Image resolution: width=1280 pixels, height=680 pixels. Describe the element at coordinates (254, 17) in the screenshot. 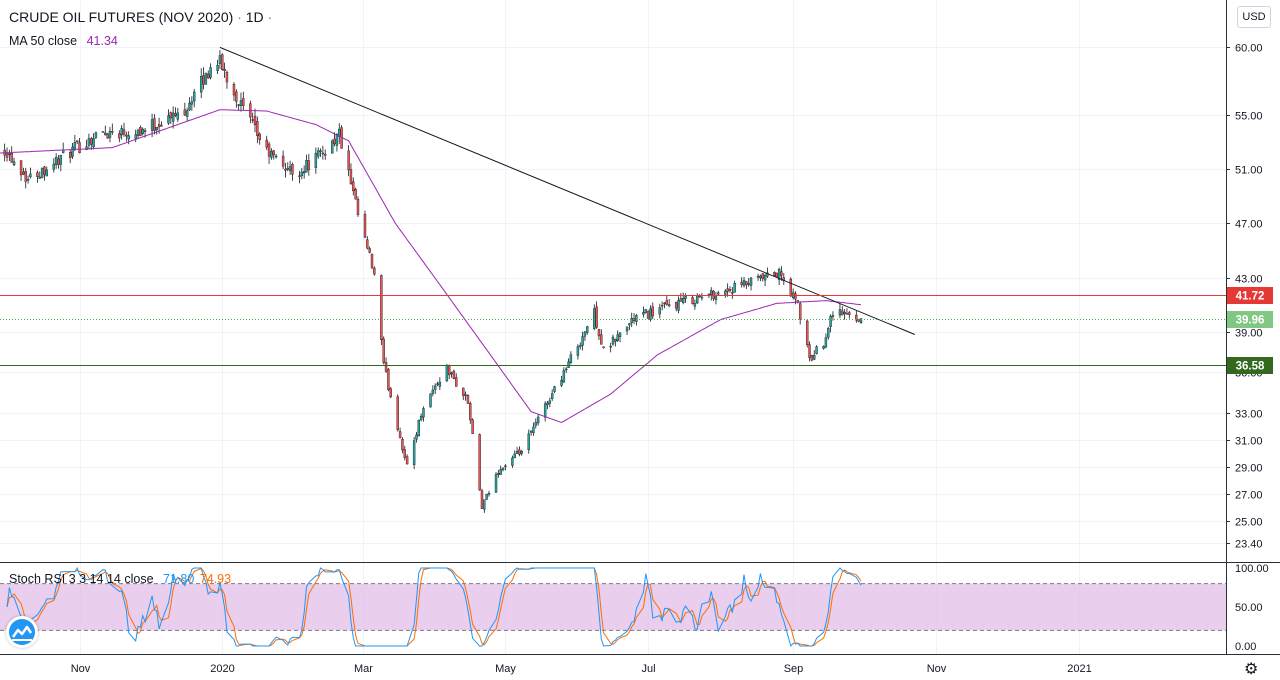

I see `interval-label: 1D` at that location.